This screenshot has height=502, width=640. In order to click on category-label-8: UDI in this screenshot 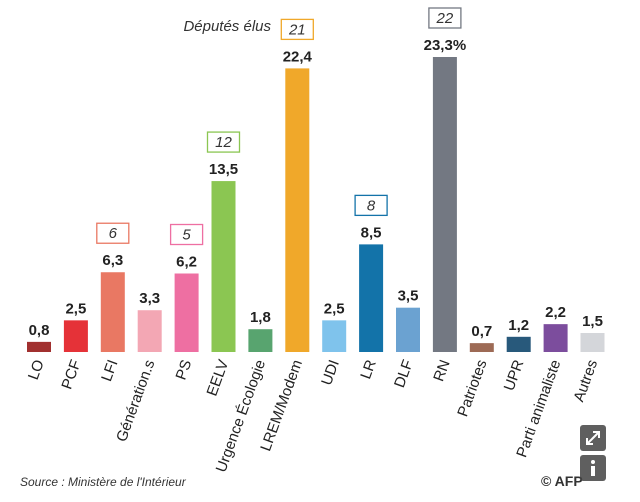, I will do `click(330, 373)`.